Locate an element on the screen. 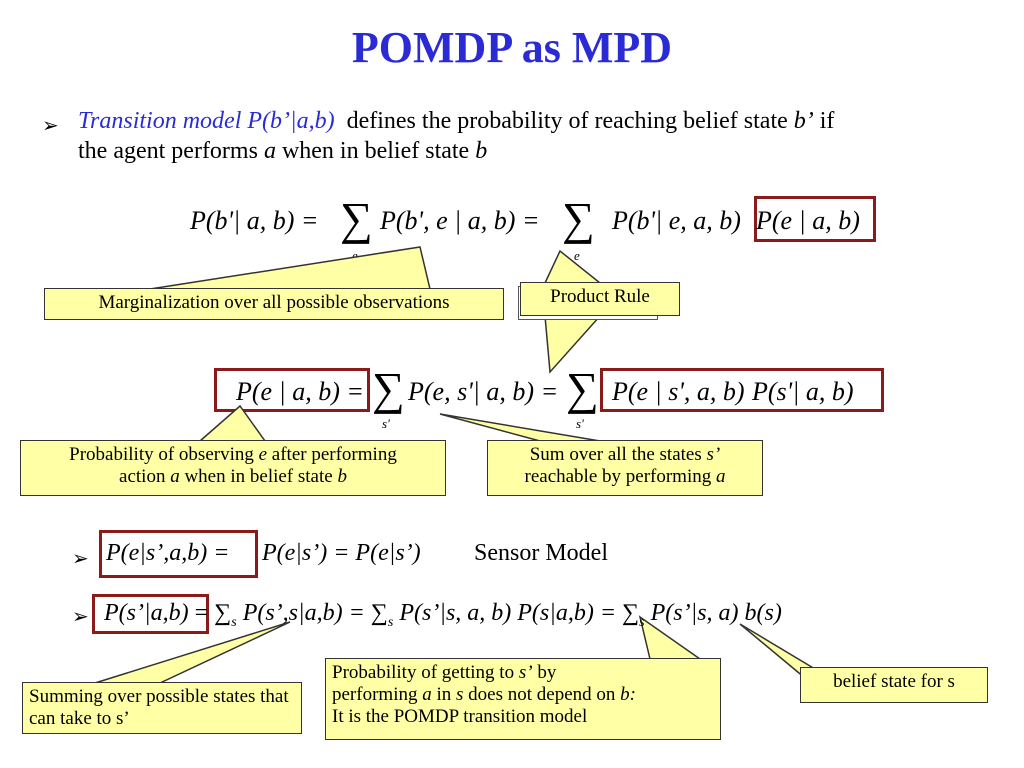  note-belief-state: belief state for s is located at coordinates (894, 685).